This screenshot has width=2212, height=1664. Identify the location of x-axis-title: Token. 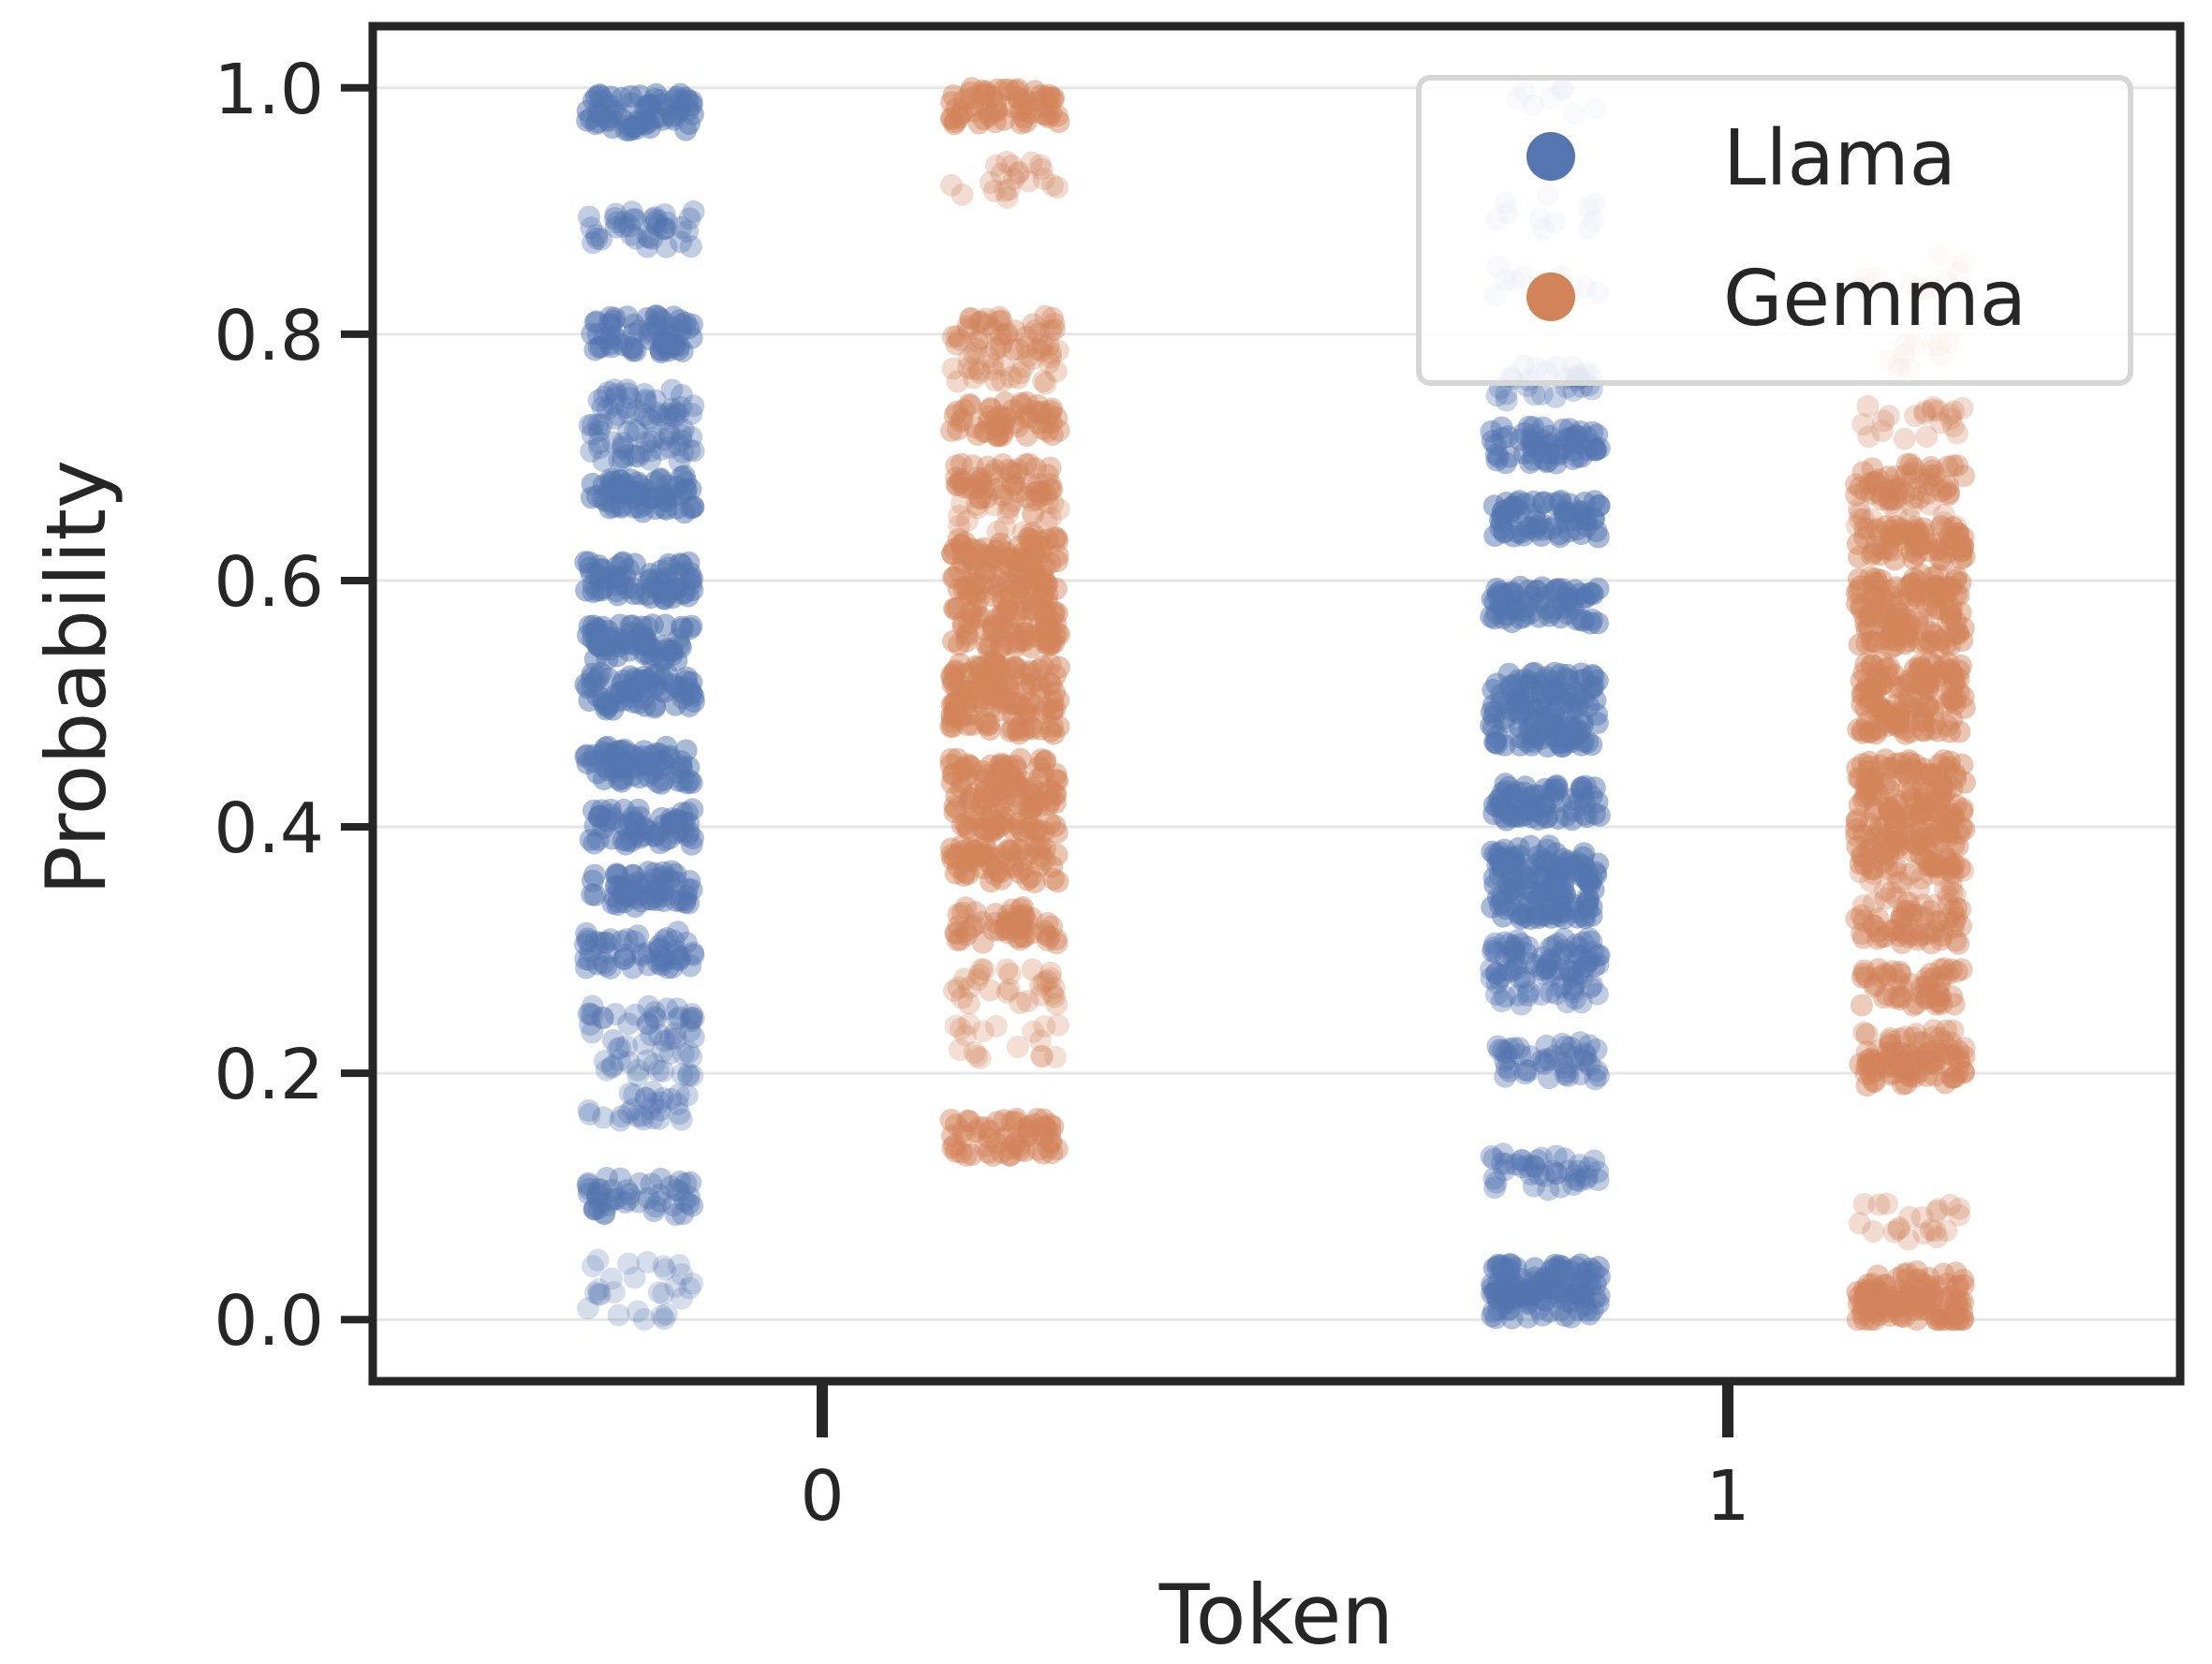
(1276, 1615).